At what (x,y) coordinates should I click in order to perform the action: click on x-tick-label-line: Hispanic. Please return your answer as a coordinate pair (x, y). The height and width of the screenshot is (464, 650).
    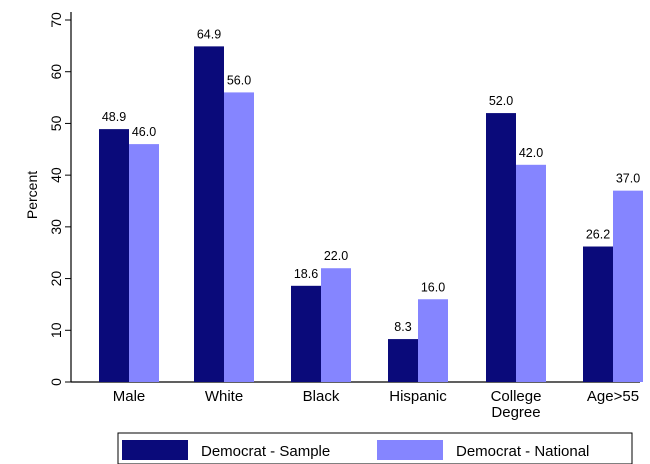
    Looking at the image, I should click on (418, 396).